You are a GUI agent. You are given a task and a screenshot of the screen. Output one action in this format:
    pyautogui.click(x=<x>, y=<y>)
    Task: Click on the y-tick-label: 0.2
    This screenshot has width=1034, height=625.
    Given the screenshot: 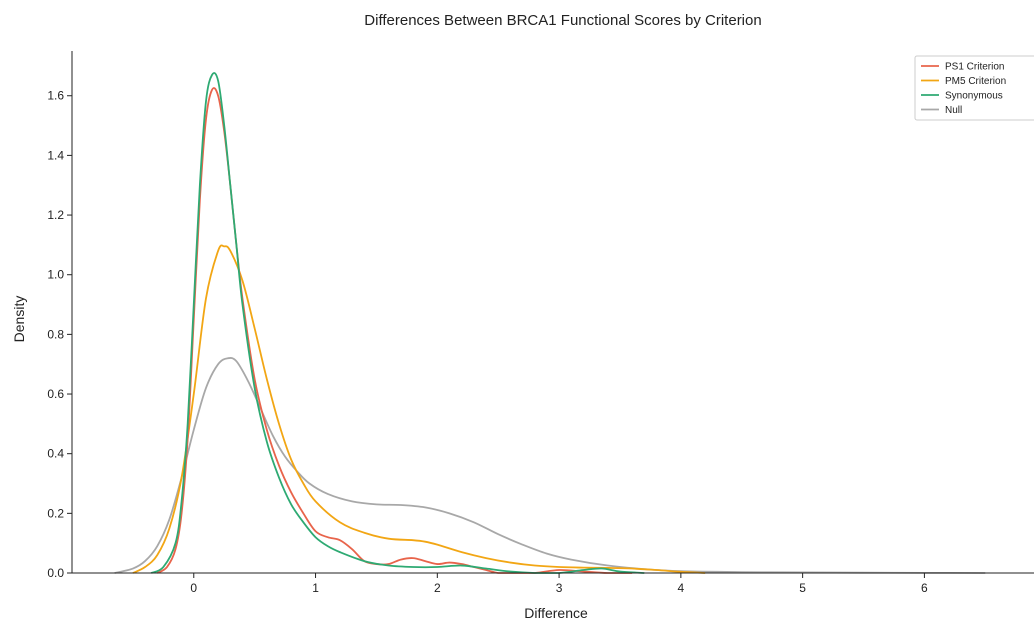 What is the action you would take?
    pyautogui.click(x=55, y=513)
    